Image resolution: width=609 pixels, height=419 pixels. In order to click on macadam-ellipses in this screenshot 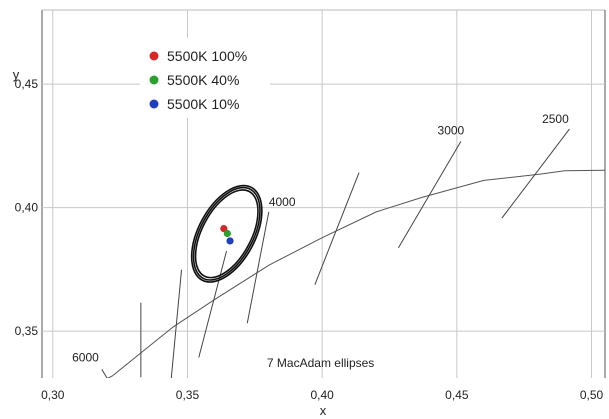, I will do `click(226, 233)`.